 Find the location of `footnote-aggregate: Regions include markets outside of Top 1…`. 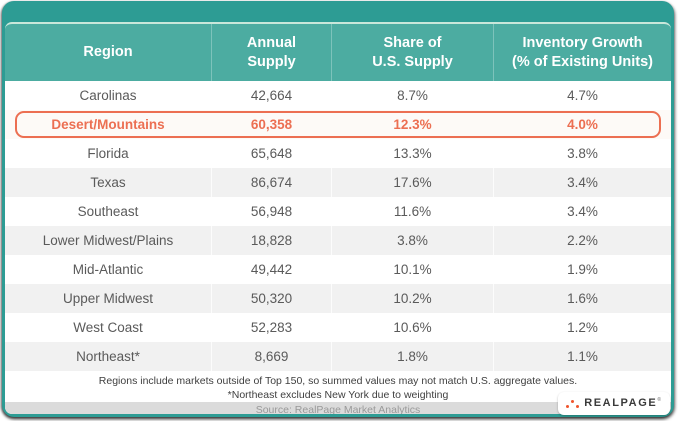

footnote-aggregate: Regions include markets outside of Top 1… is located at coordinates (338, 381).